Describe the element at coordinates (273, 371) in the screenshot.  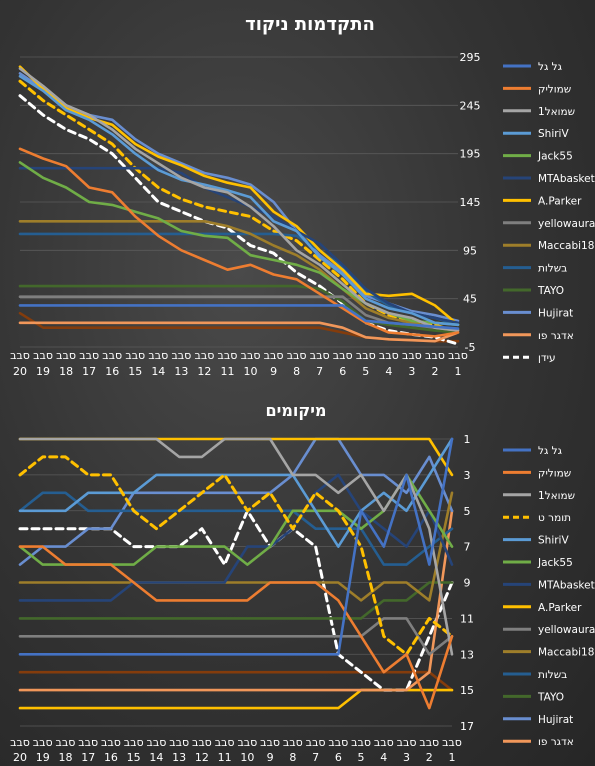
I see `x-tick-label: 9` at that location.